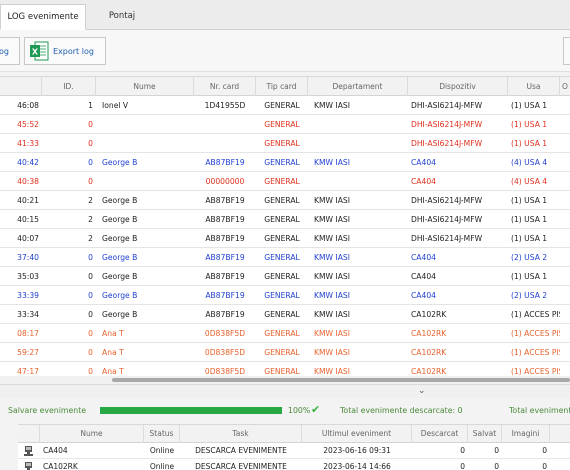 The image size is (570, 470). Describe the element at coordinates (566, 51) in the screenshot. I see `toolbar-button-right` at that location.